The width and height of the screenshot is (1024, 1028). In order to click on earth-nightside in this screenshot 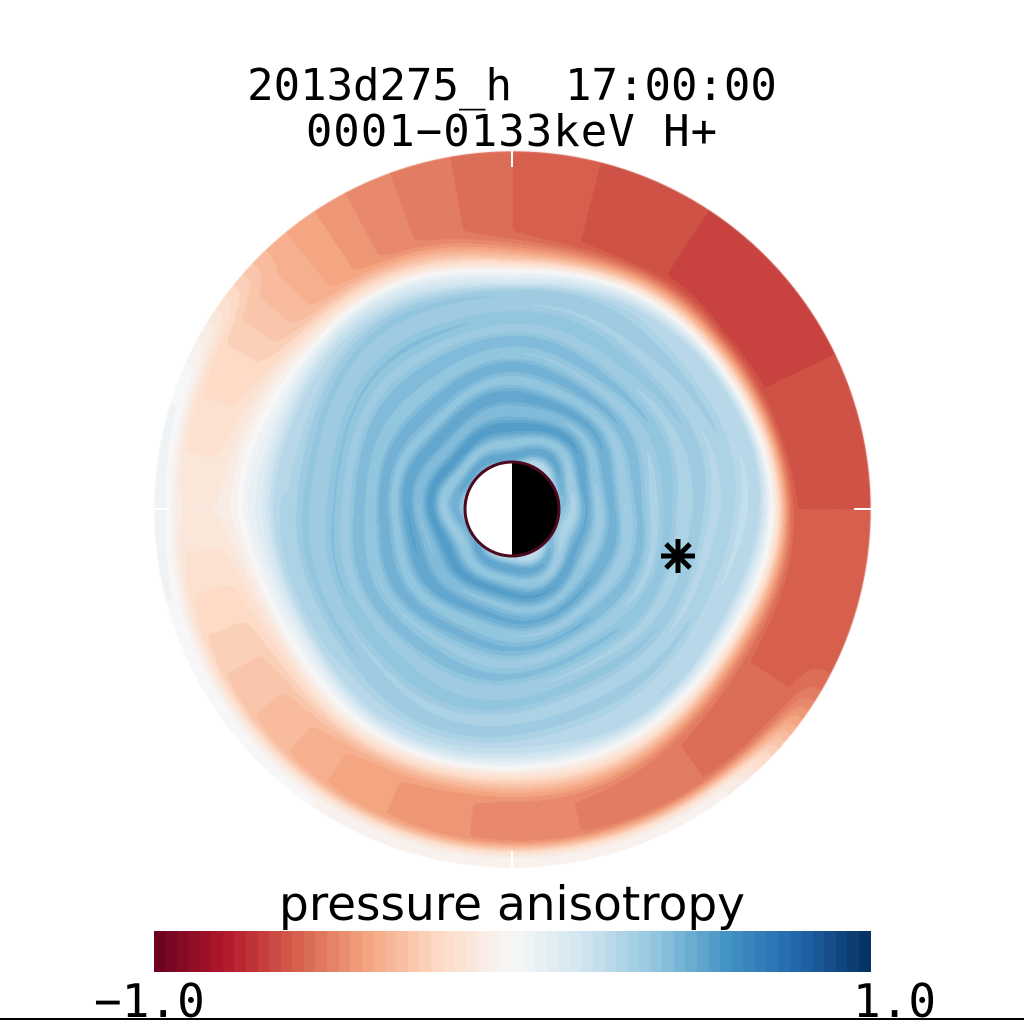, I will do `click(535, 509)`.